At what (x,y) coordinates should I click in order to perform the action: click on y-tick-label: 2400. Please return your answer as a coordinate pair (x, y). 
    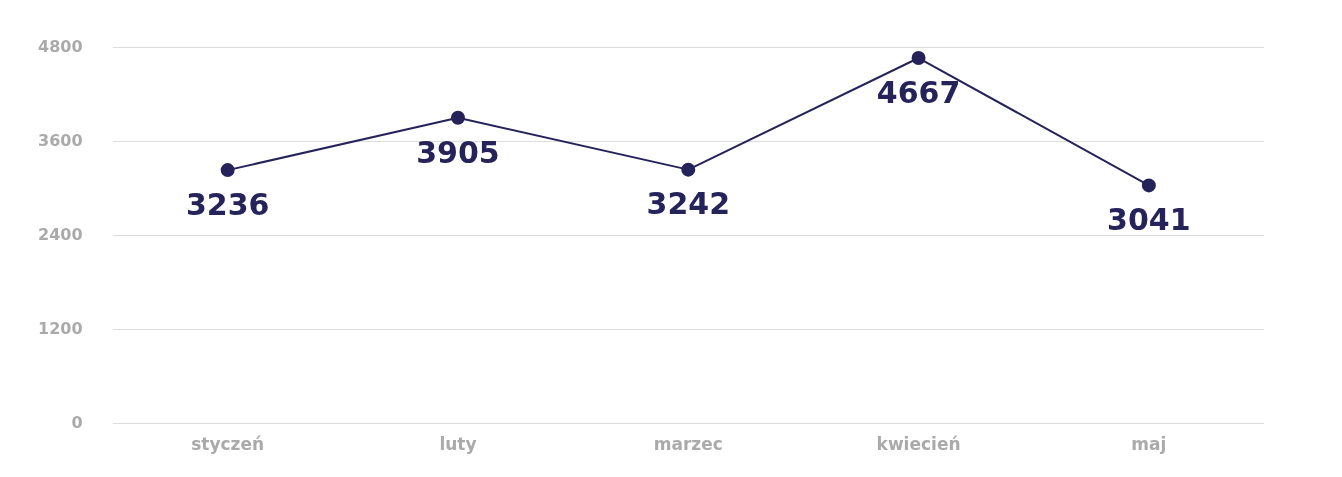
    Looking at the image, I should click on (60, 234).